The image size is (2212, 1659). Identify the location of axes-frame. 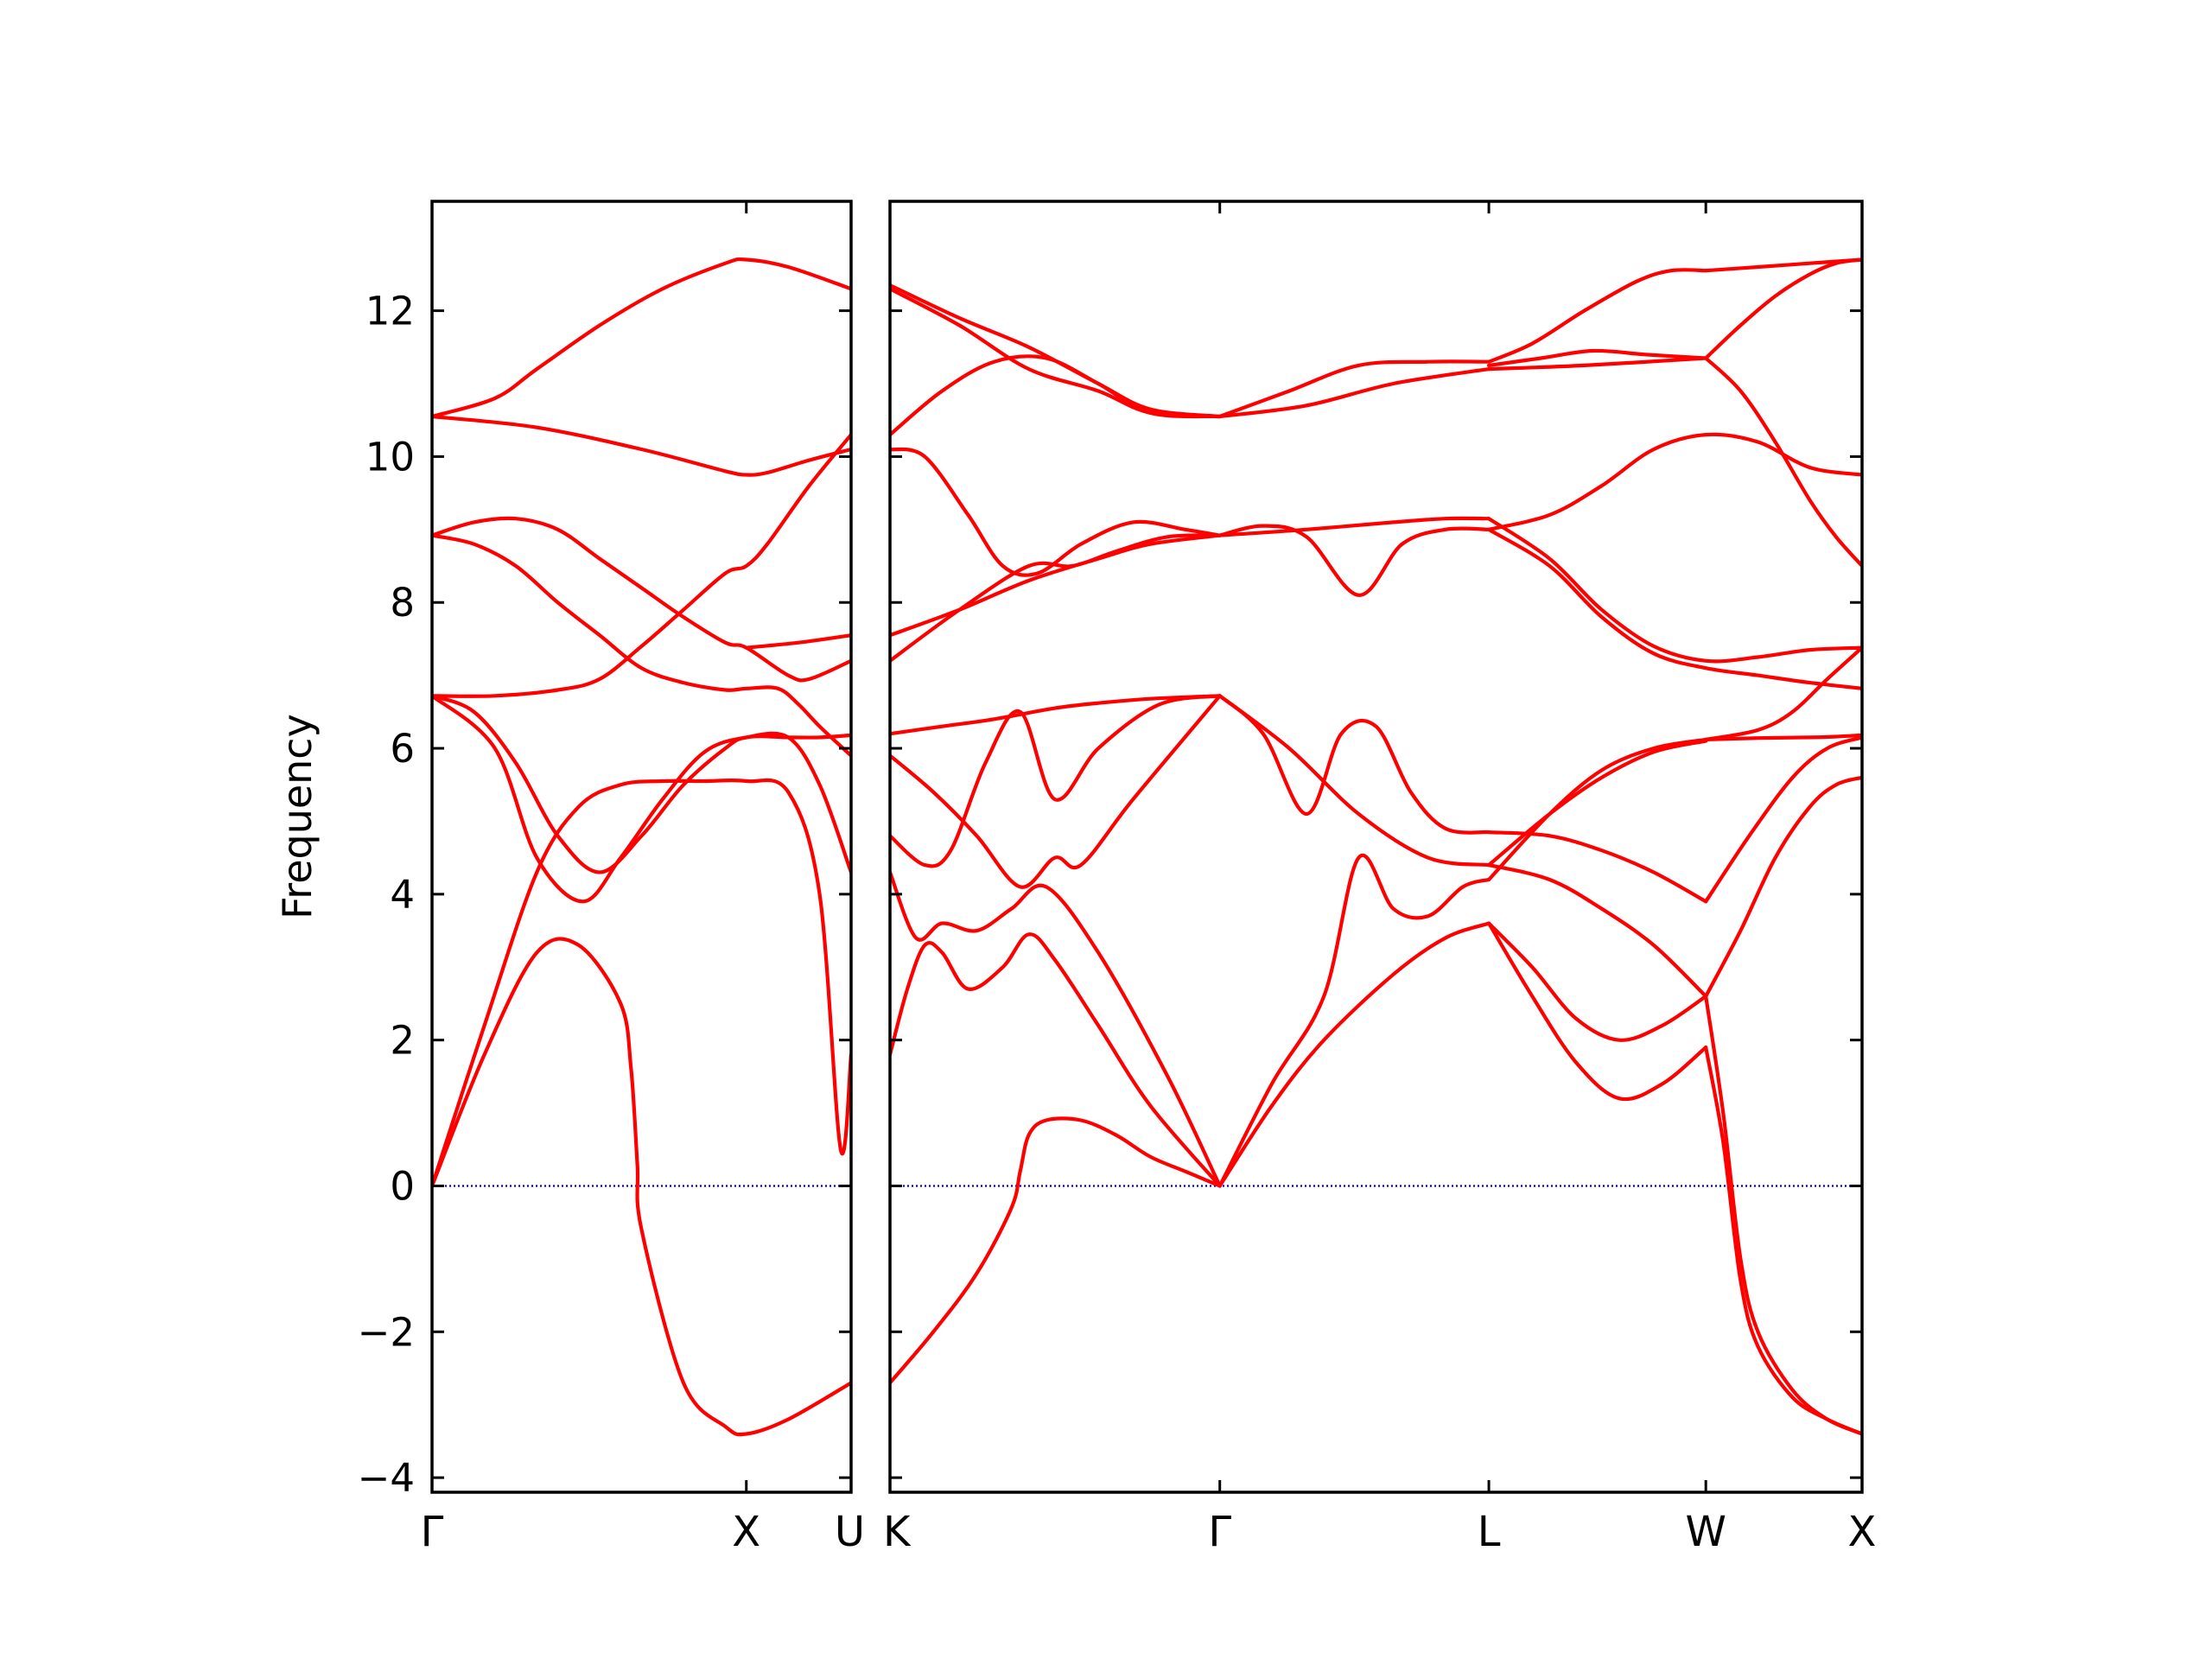
(641, 847).